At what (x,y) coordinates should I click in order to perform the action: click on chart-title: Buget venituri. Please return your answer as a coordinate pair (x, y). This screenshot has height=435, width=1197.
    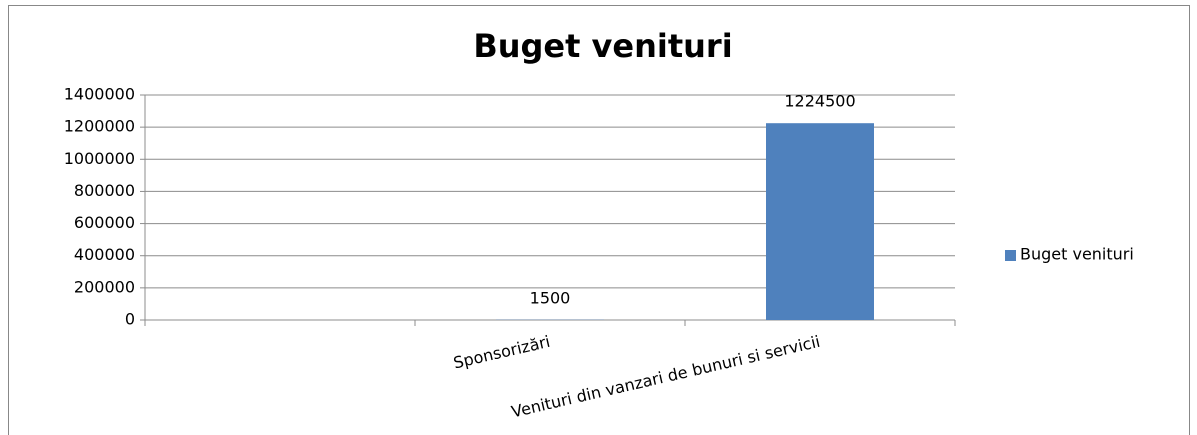
    Looking at the image, I should click on (602, 46).